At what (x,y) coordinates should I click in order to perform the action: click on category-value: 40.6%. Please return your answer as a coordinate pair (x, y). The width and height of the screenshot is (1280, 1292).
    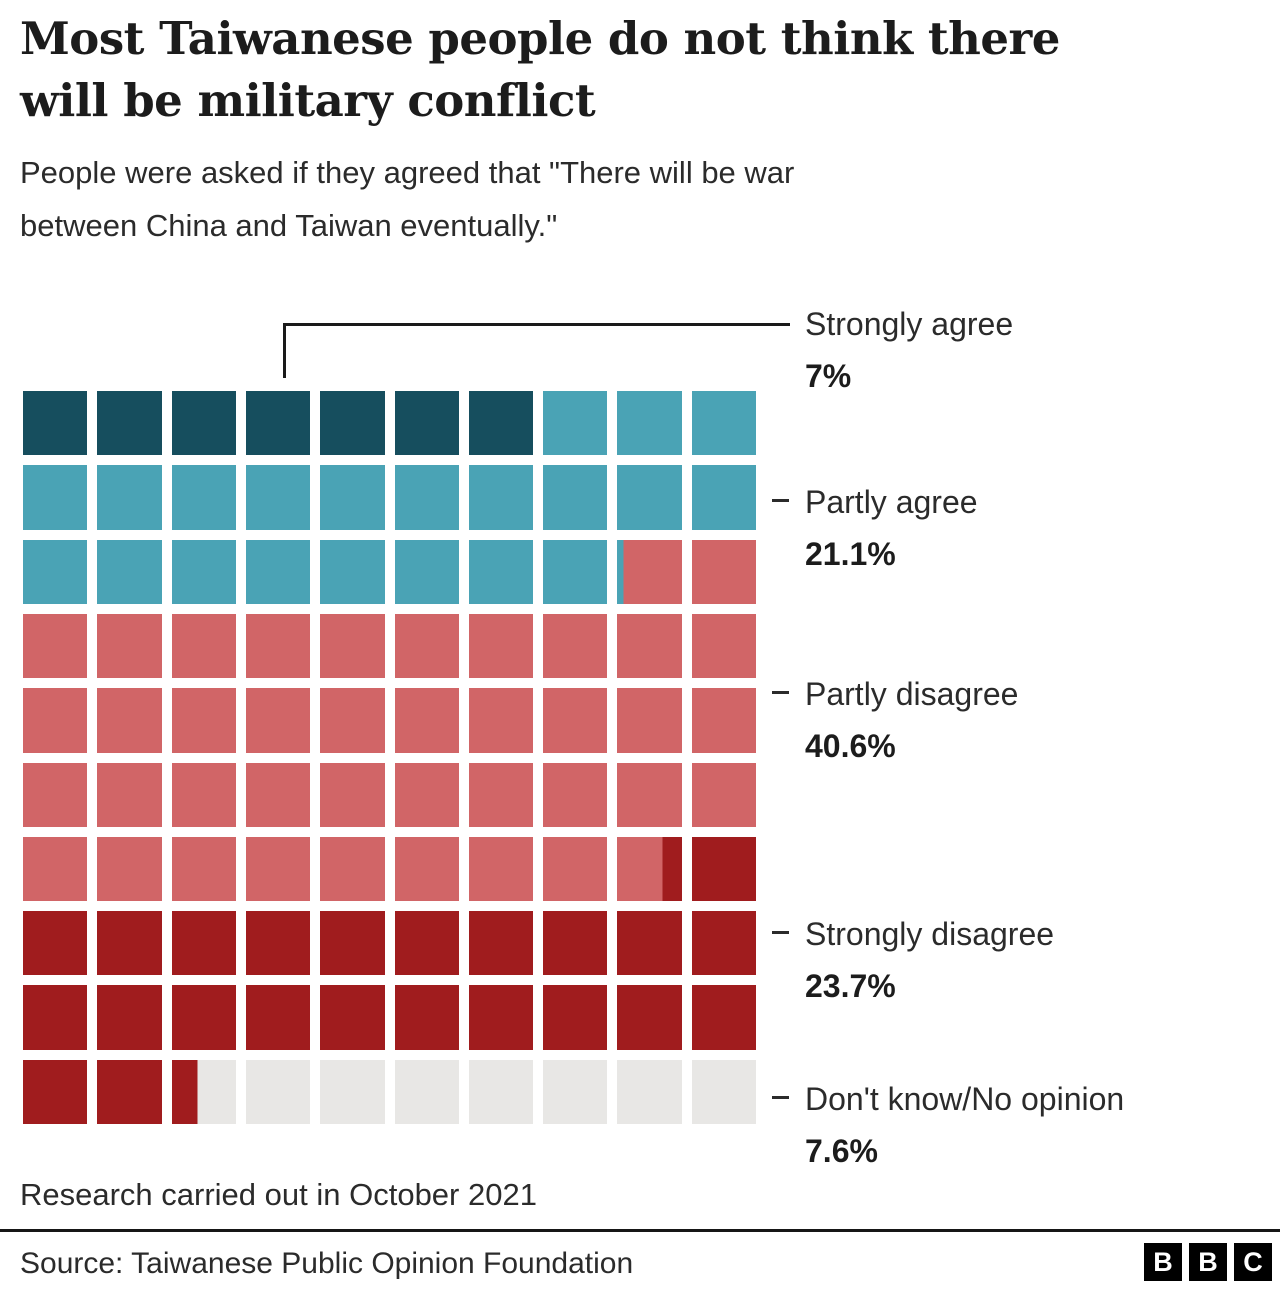
    Looking at the image, I should click on (850, 746).